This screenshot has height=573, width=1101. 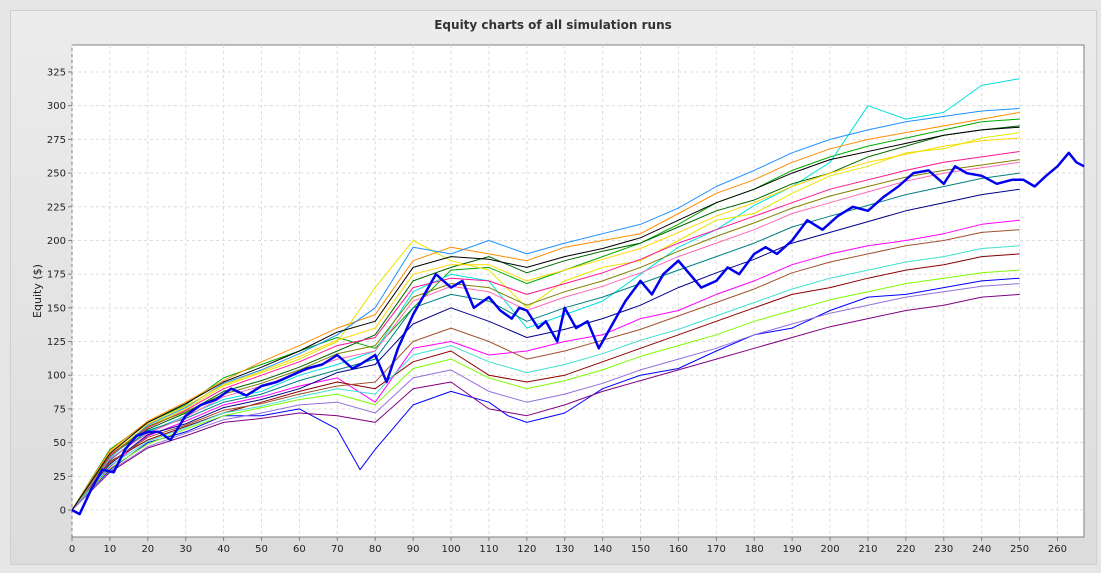 I want to click on x-tick-label: 110, so click(x=488, y=549).